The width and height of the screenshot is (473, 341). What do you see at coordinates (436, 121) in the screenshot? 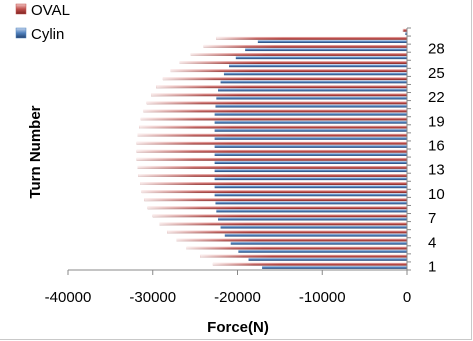
I see `y-tick-label-19: 19` at bounding box center [436, 121].